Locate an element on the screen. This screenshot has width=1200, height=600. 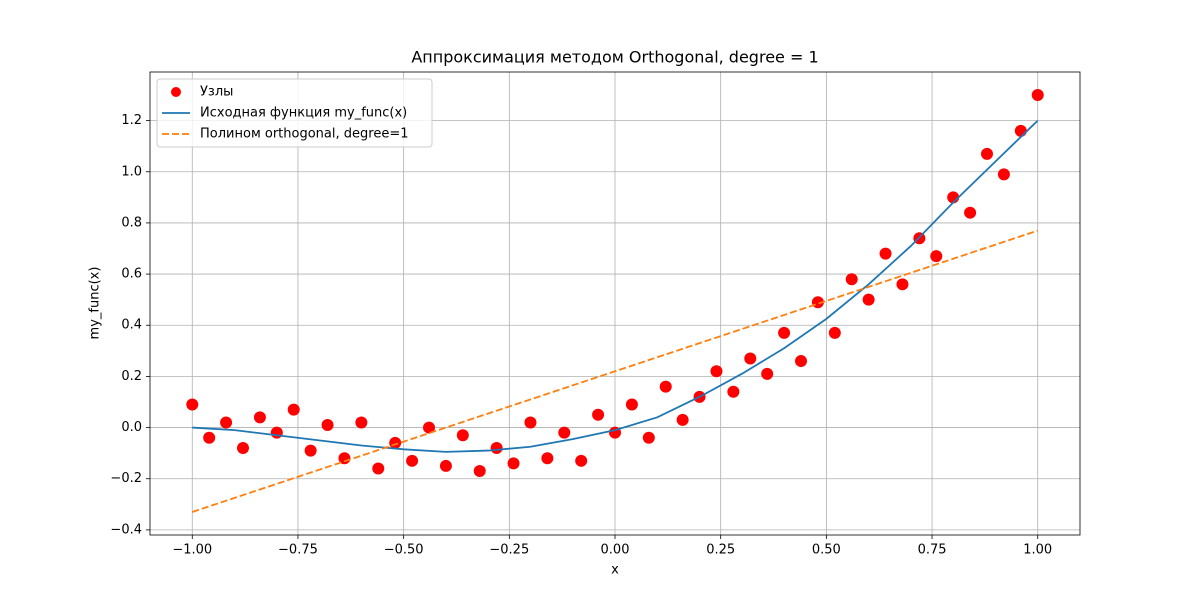
y-tick-label: 1.2 is located at coordinates (131, 120).